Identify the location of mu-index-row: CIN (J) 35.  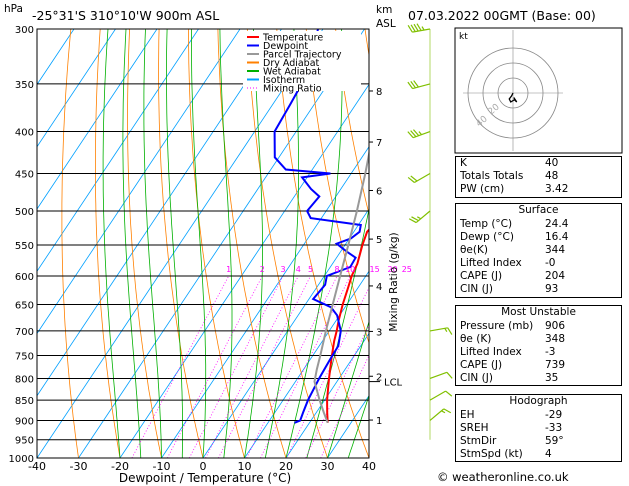
(538, 378).